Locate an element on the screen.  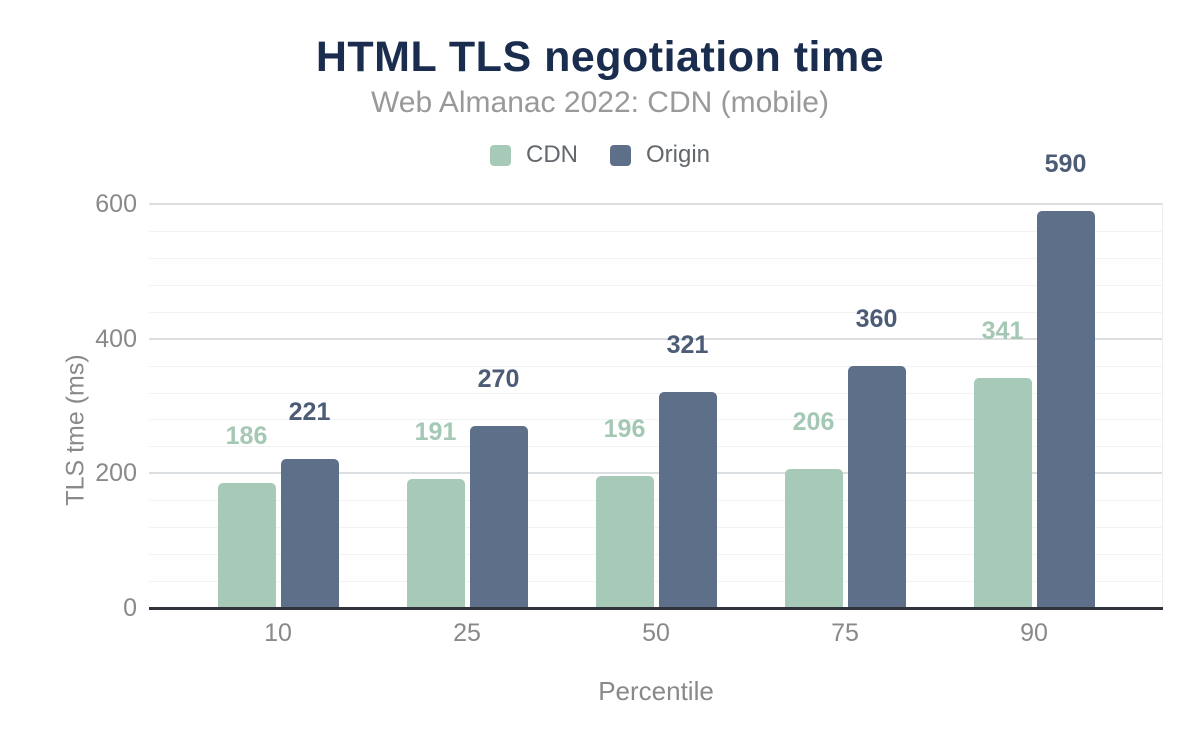
value-label-origin-p10: 221 is located at coordinates (309, 412).